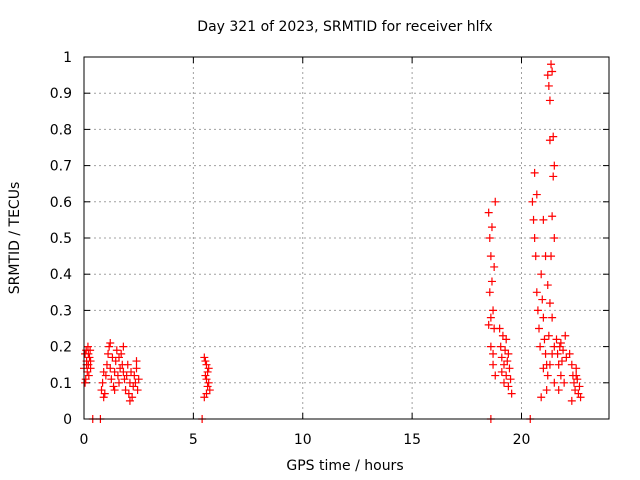 Image resolution: width=640 pixels, height=480 pixels. I want to click on y-tick-label: 0.1, so click(61, 384).